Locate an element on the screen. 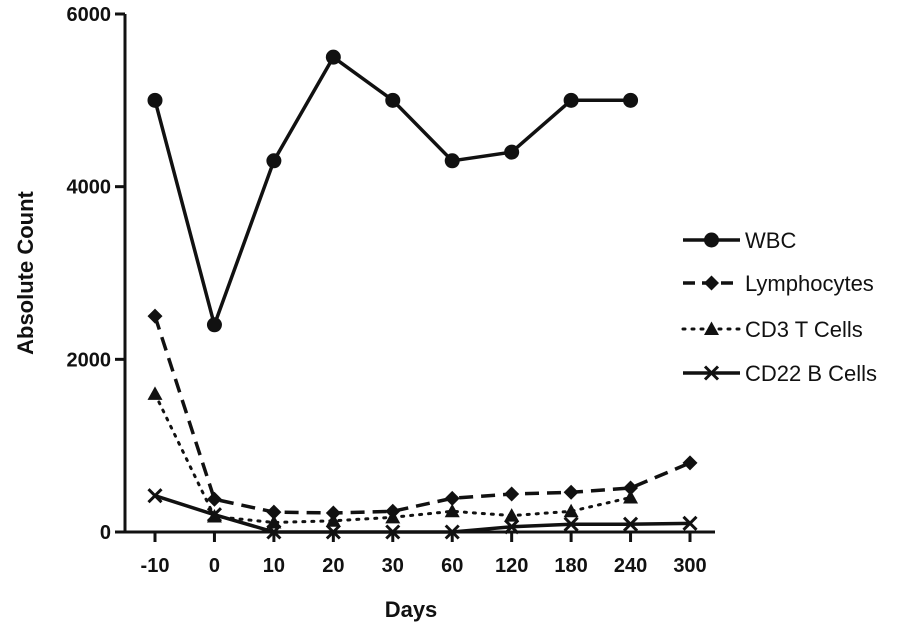 The width and height of the screenshot is (920, 631). y-tick-label: 0 is located at coordinates (105, 533).